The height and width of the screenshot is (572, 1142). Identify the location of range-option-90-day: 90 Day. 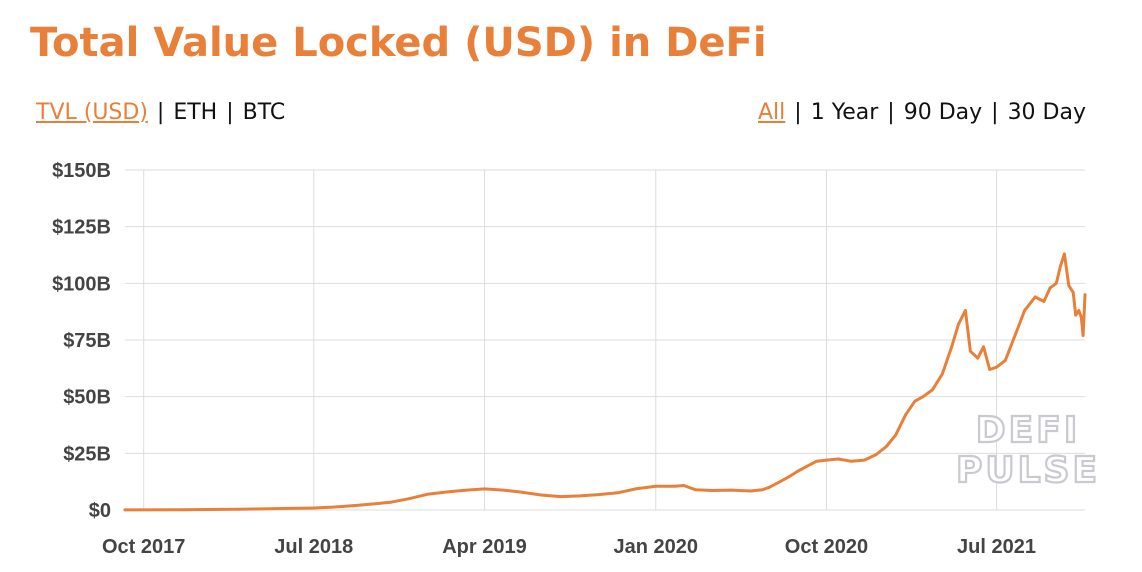
(943, 112).